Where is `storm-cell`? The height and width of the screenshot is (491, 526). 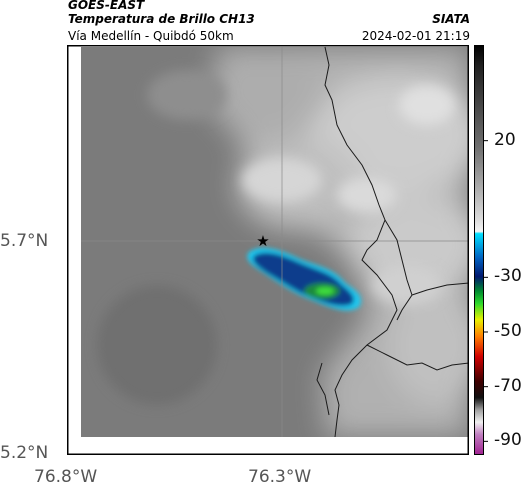
storm-cell is located at coordinates (304, 279).